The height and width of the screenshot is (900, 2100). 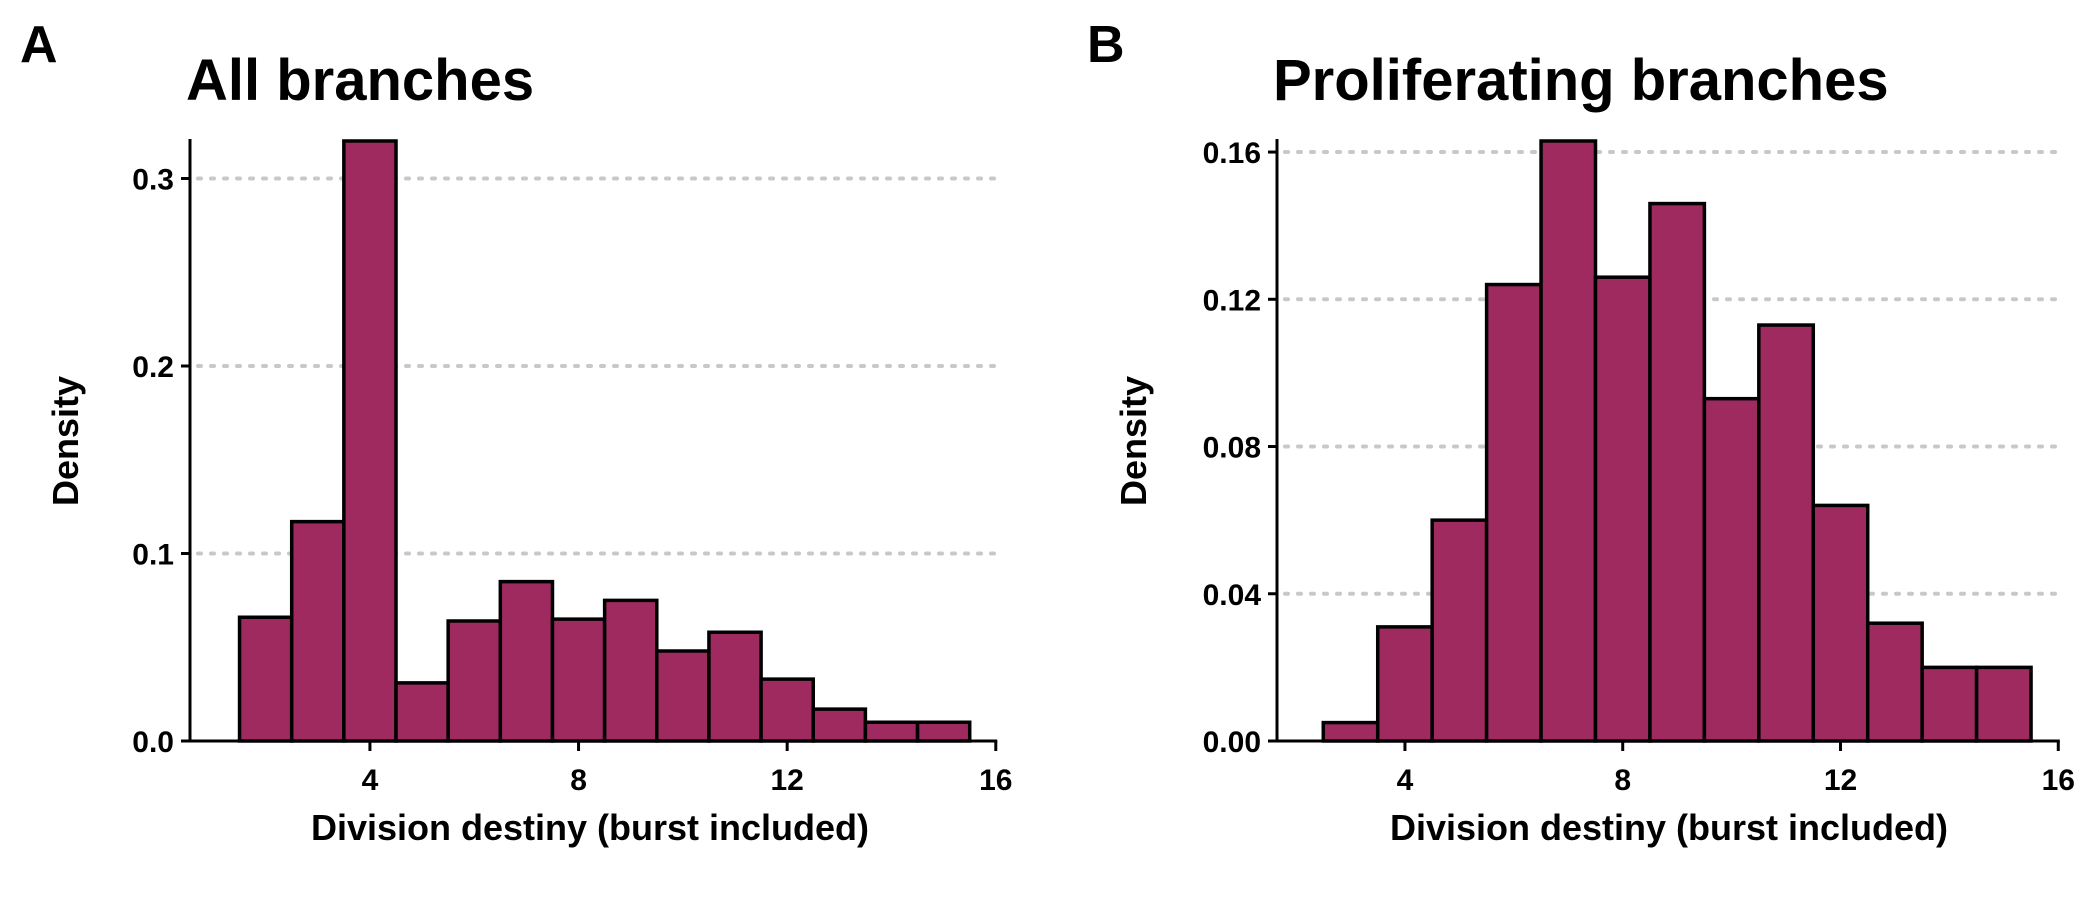 I want to click on chart-title: Proliferating branches, so click(x=1581, y=80).